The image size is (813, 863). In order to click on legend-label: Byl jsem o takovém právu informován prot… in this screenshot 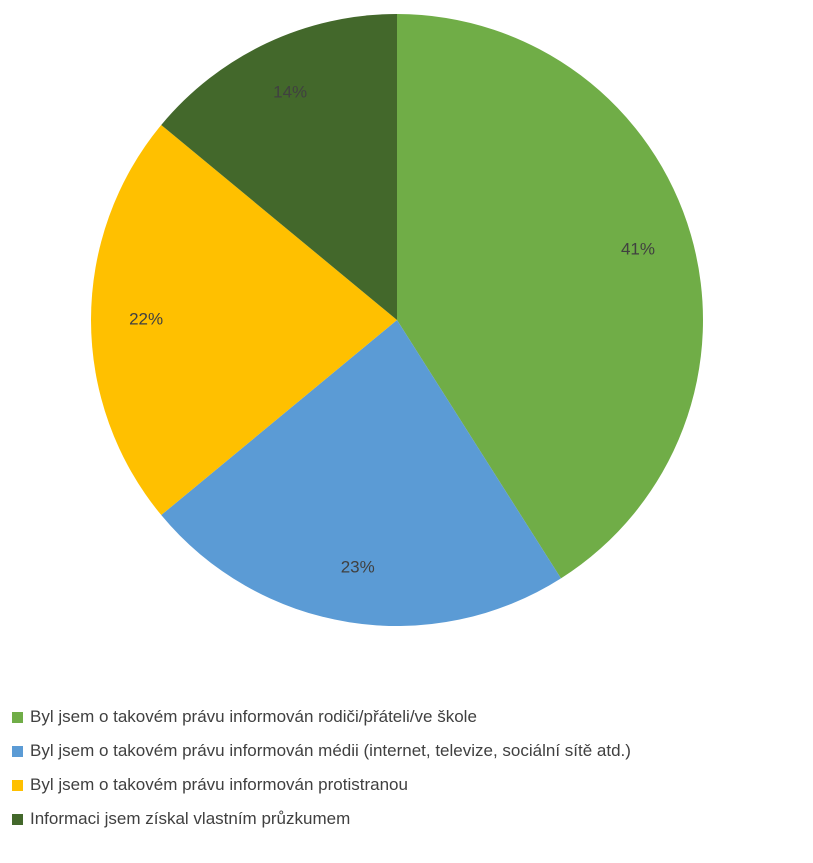, I will do `click(219, 784)`.